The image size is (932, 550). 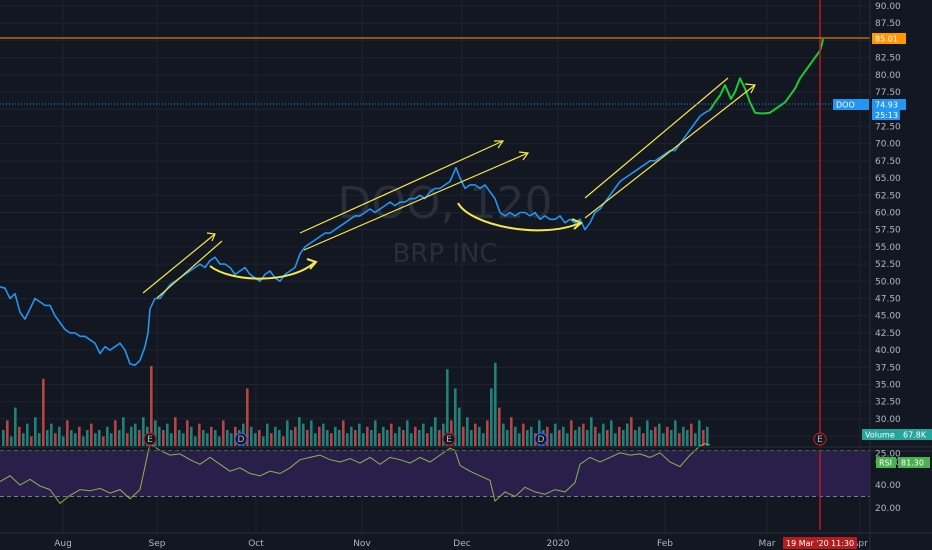 I want to click on price-tick-label: 70.00, so click(x=888, y=145).